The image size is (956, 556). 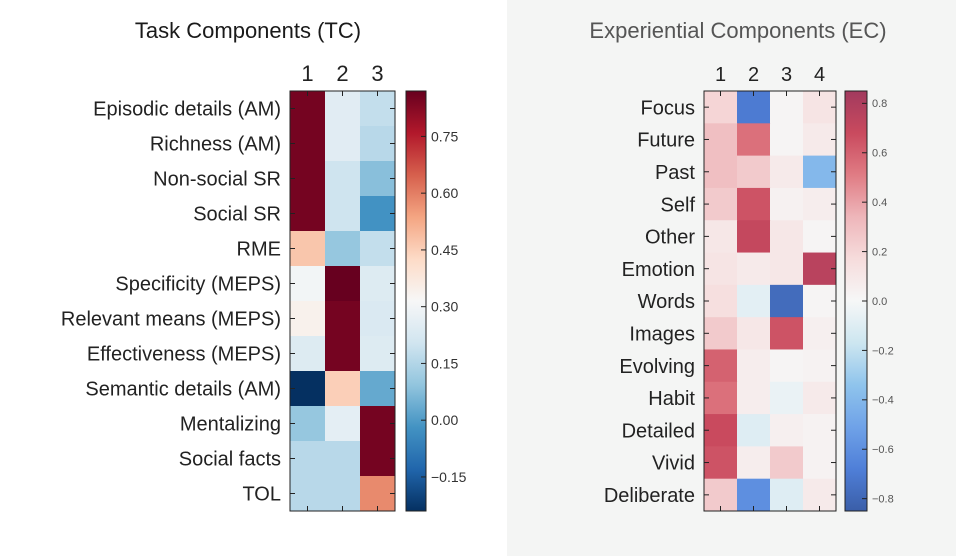 What do you see at coordinates (666, 302) in the screenshot?
I see `ec-row-label: Words` at bounding box center [666, 302].